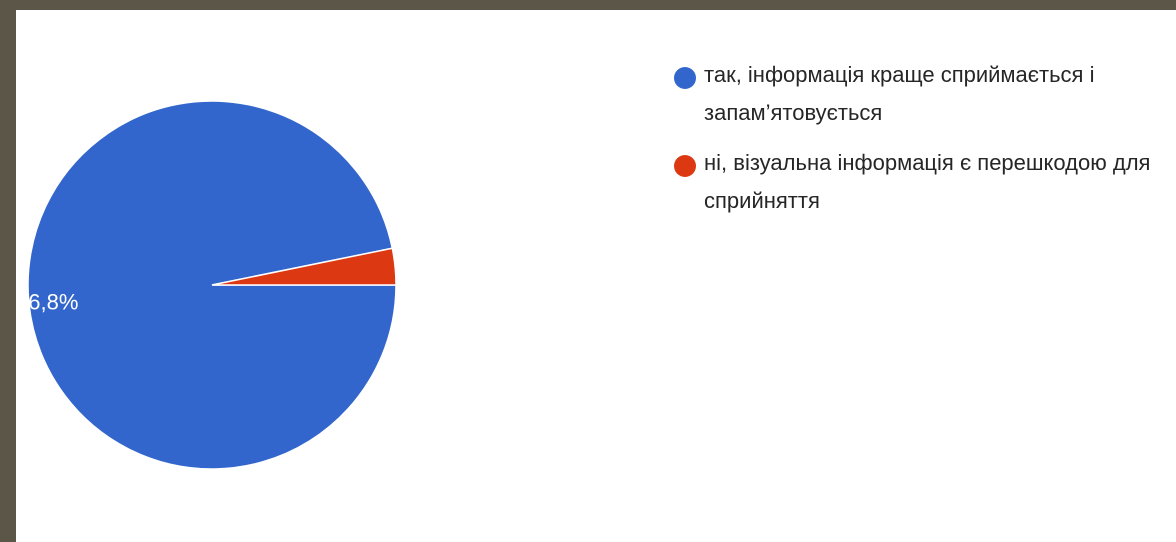 The height and width of the screenshot is (542, 1176). Describe the element at coordinates (685, 166) in the screenshot. I see `legend-swatch-no` at that location.